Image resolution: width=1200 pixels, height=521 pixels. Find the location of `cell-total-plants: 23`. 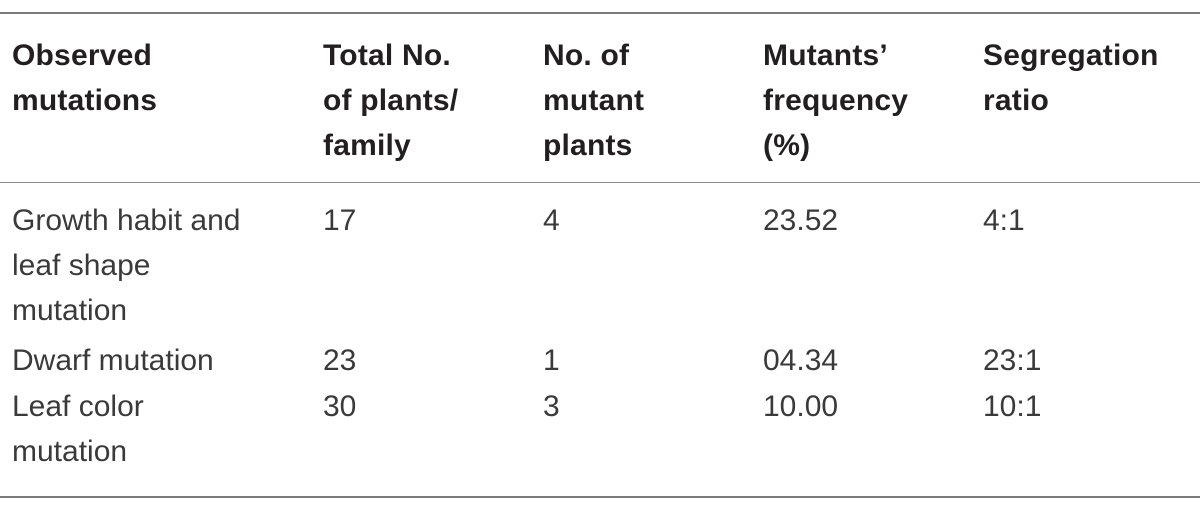

cell-total-plants: 23 is located at coordinates (340, 360).